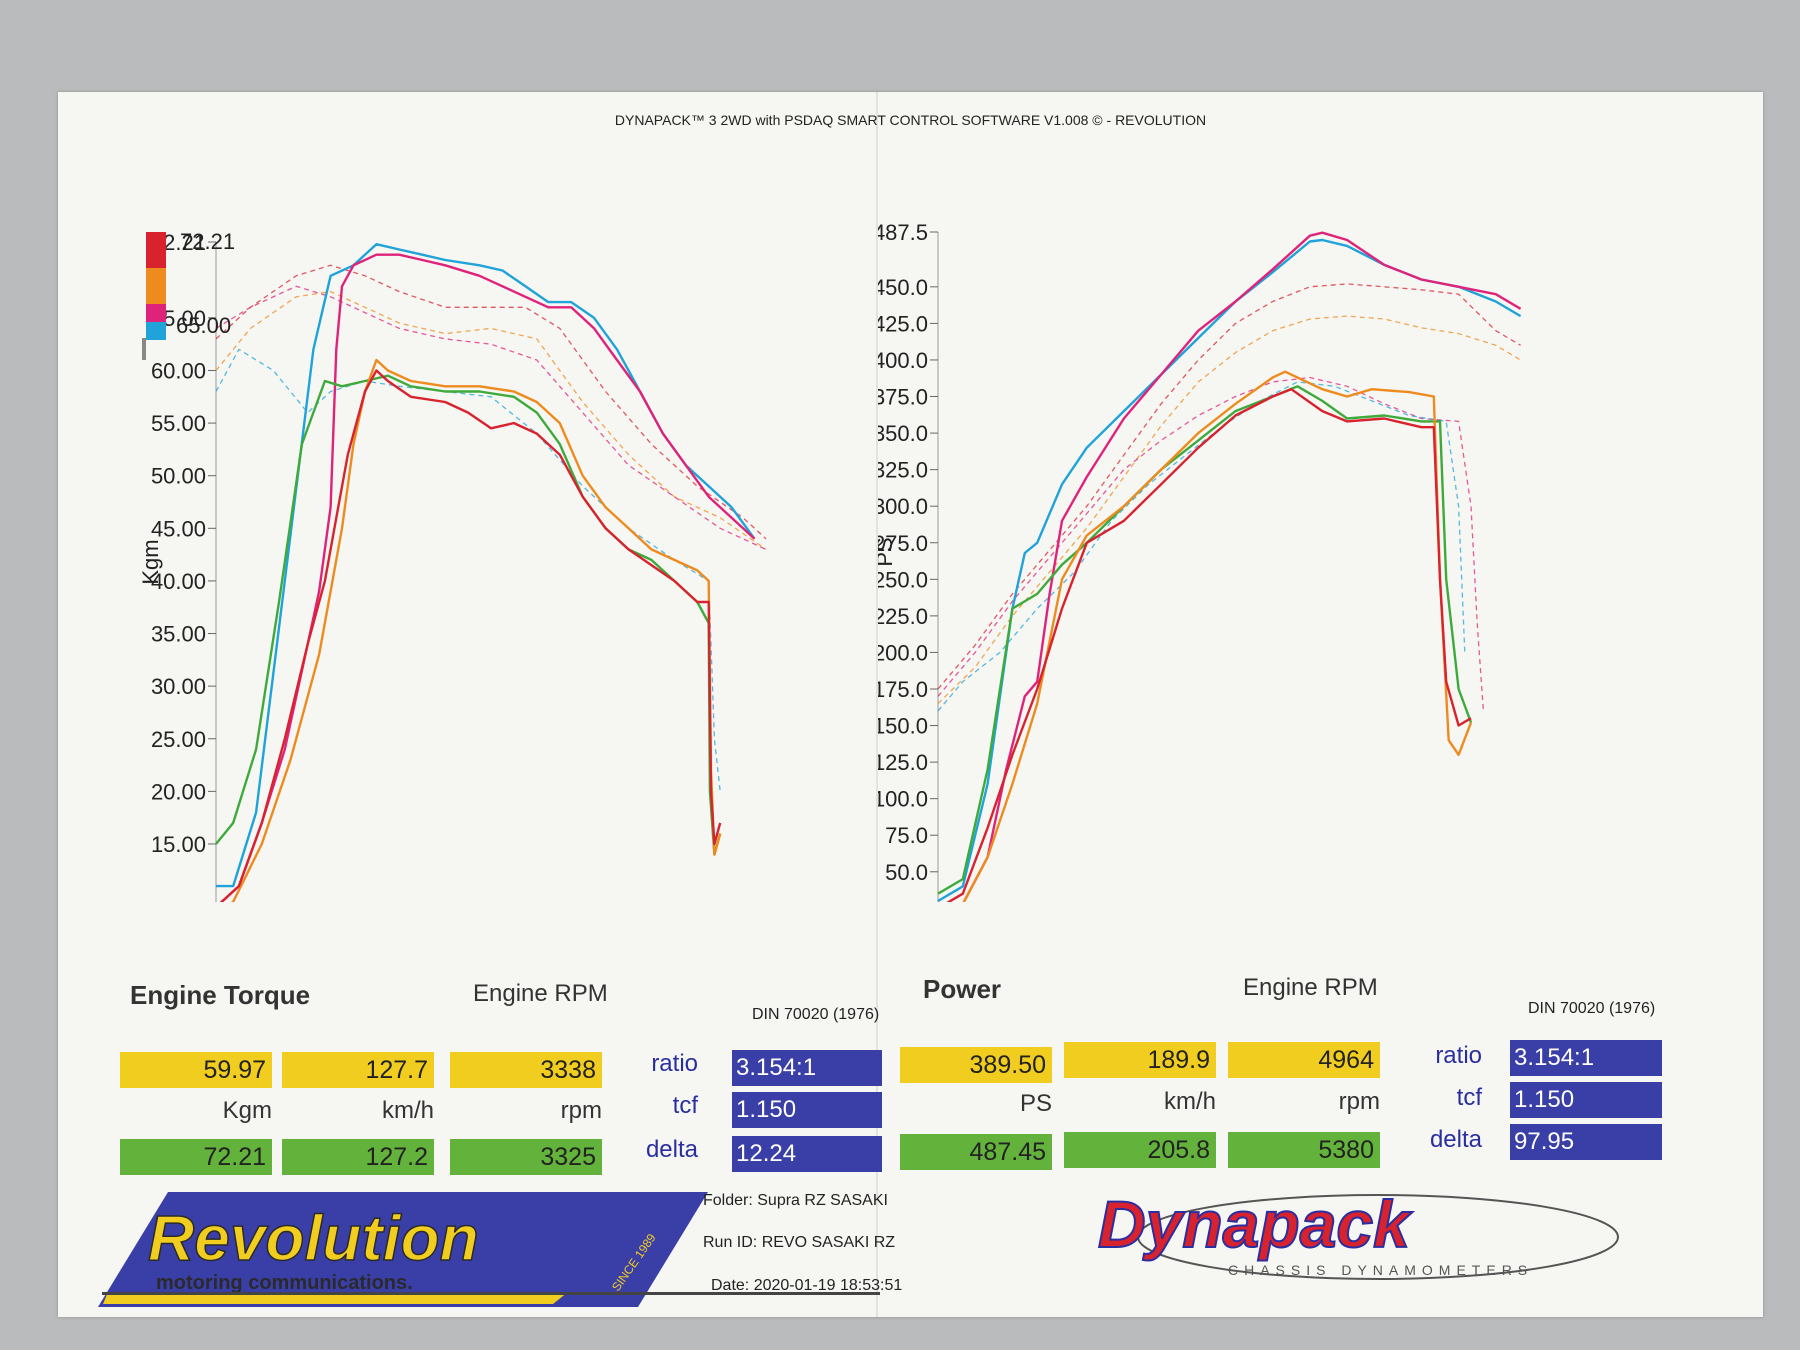 This screenshot has width=1800, height=1350. I want to click on torque-unit-kmh: km/h, so click(407, 1110).